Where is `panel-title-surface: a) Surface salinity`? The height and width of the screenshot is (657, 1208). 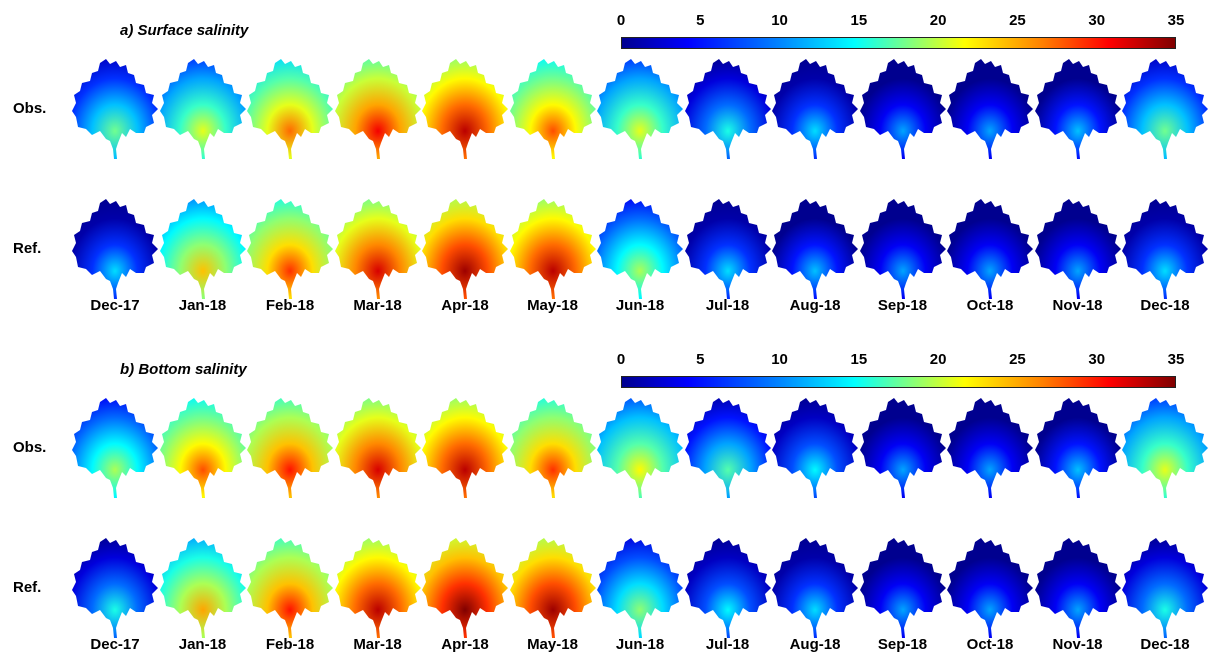 panel-title-surface: a) Surface salinity is located at coordinates (184, 30).